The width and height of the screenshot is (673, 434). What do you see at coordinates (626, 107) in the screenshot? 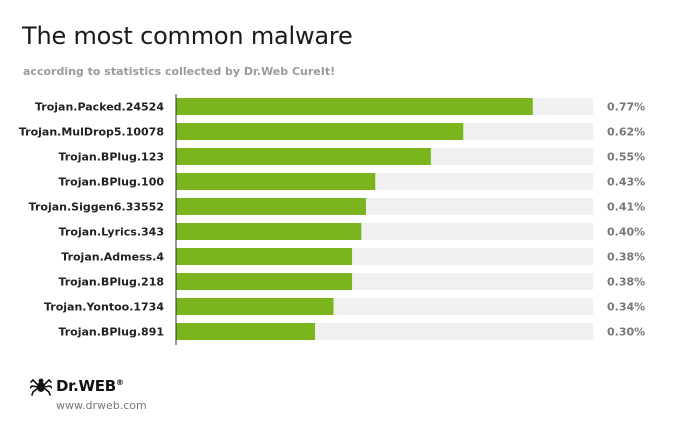
I see `value-label: 0.77%` at bounding box center [626, 107].